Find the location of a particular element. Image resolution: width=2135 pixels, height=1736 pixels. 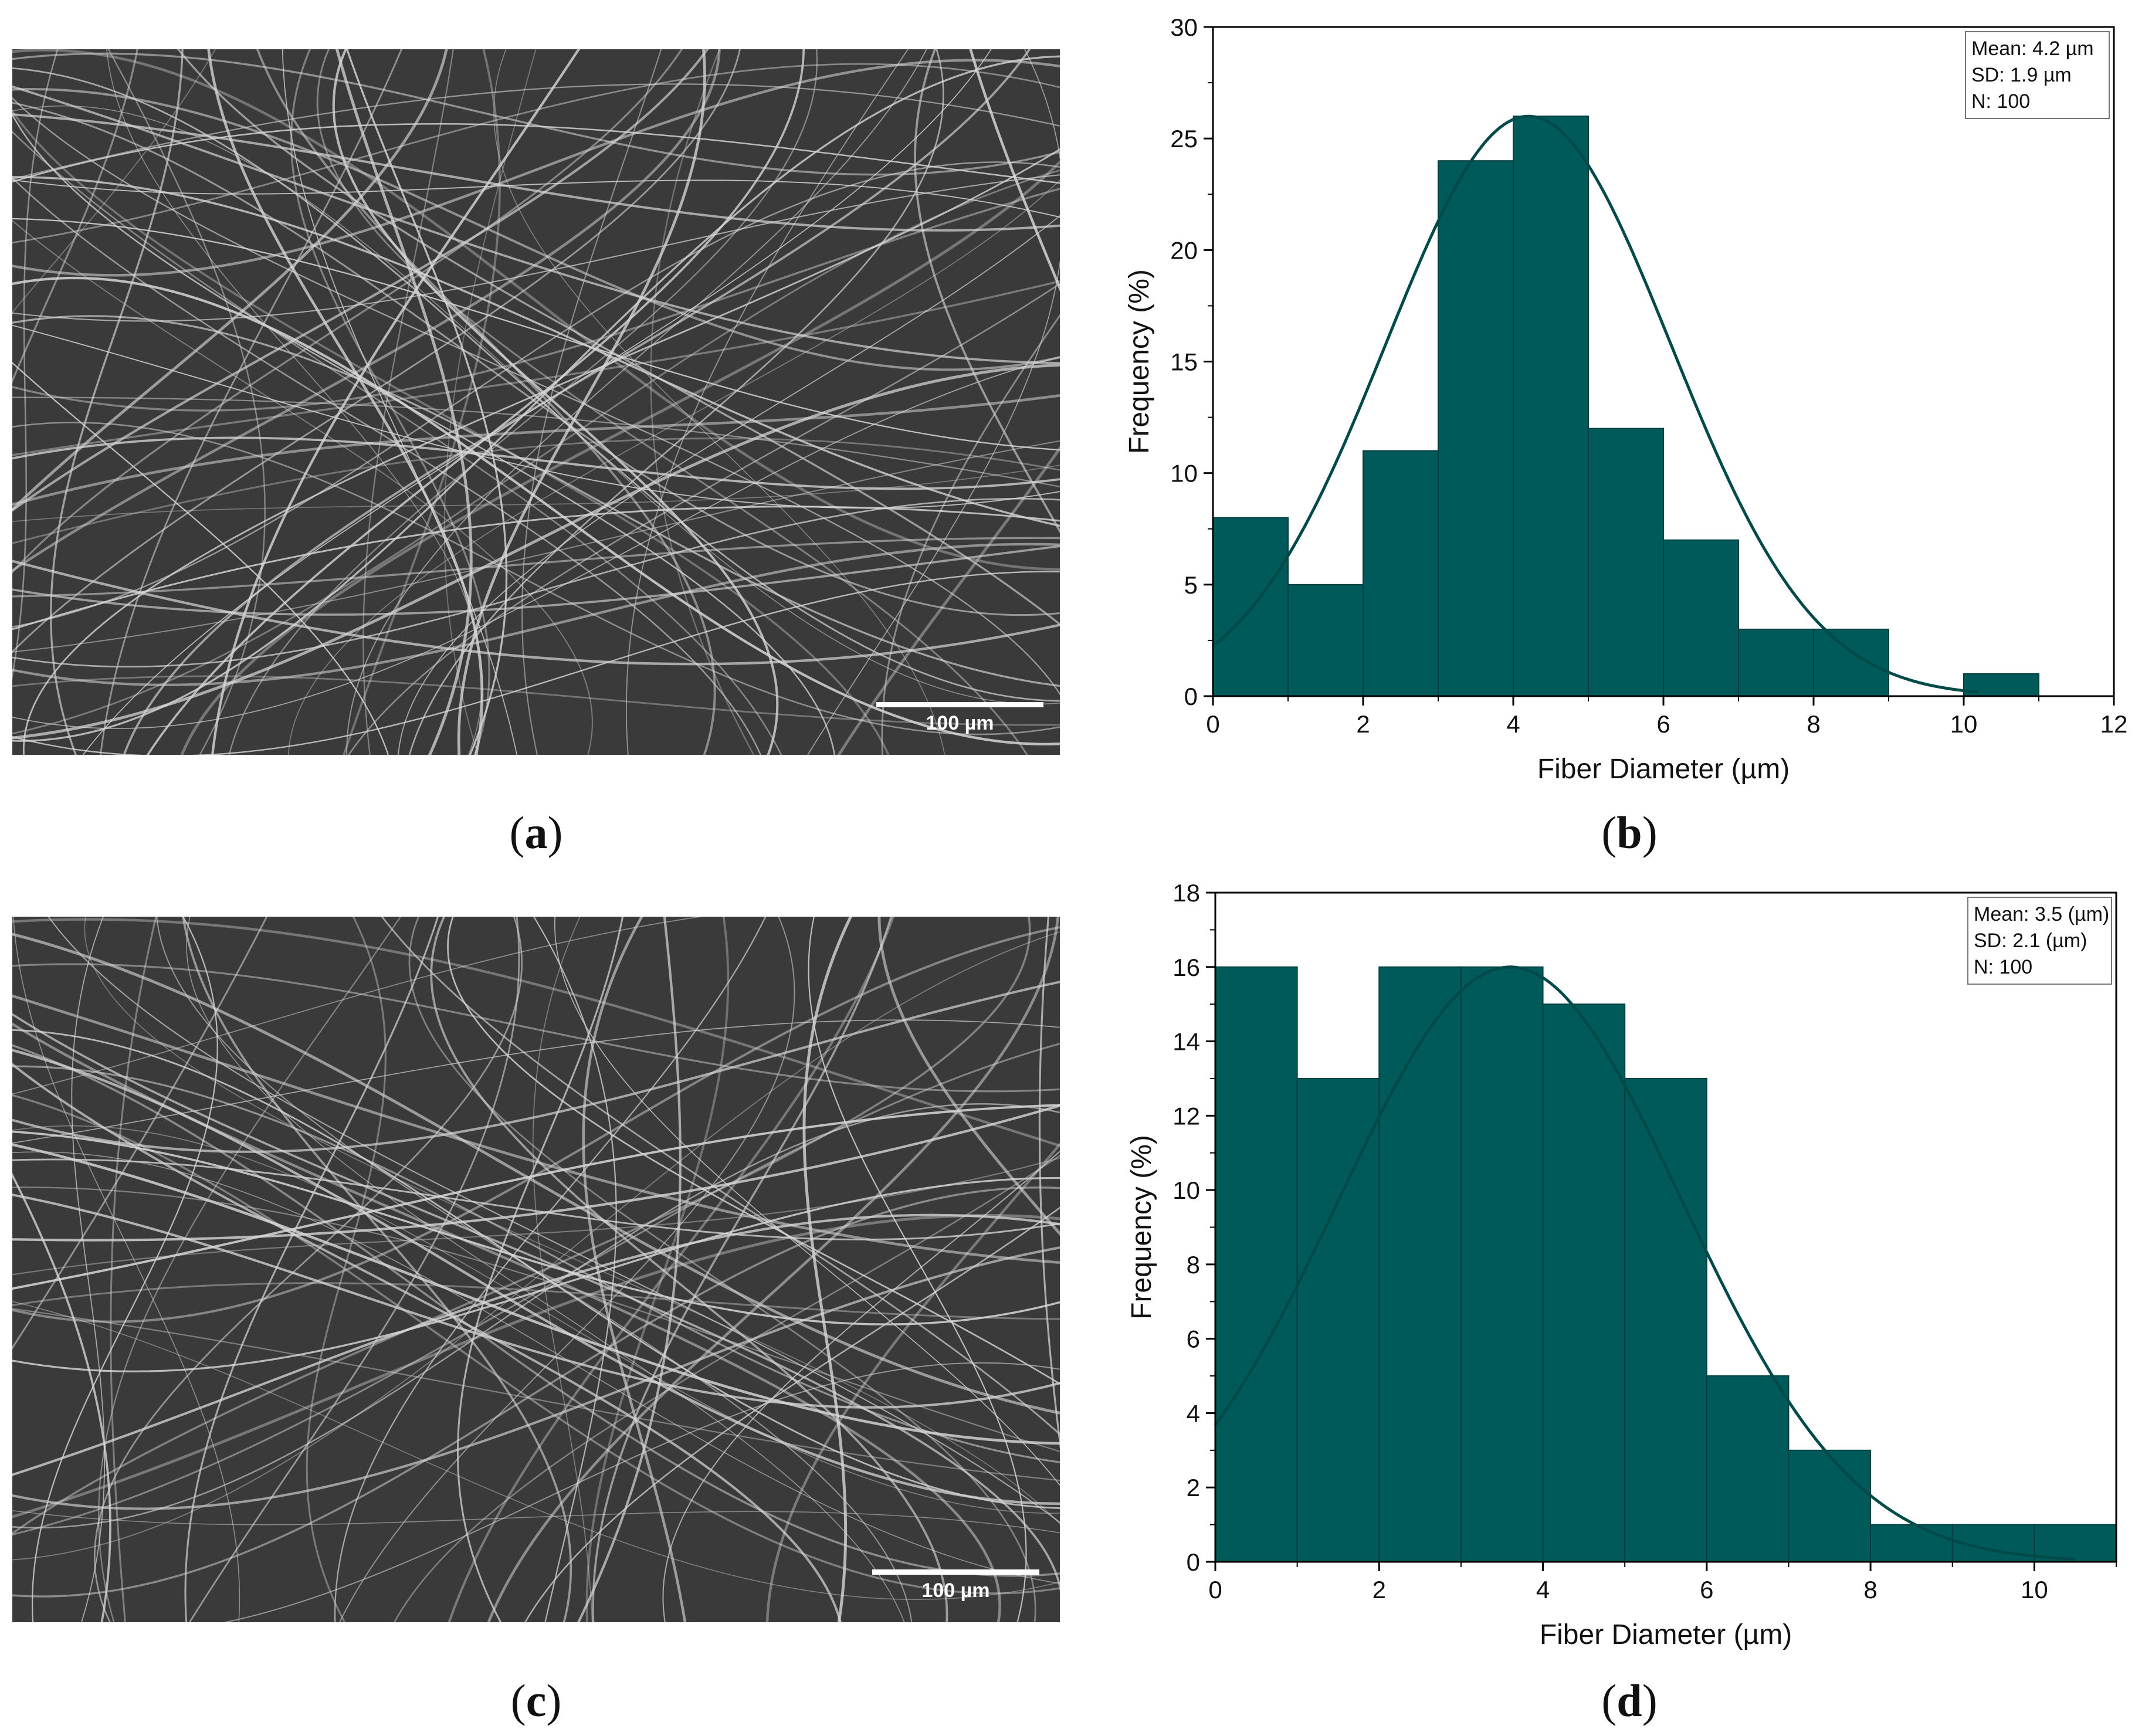

caption-b-letter: b is located at coordinates (1629, 832).